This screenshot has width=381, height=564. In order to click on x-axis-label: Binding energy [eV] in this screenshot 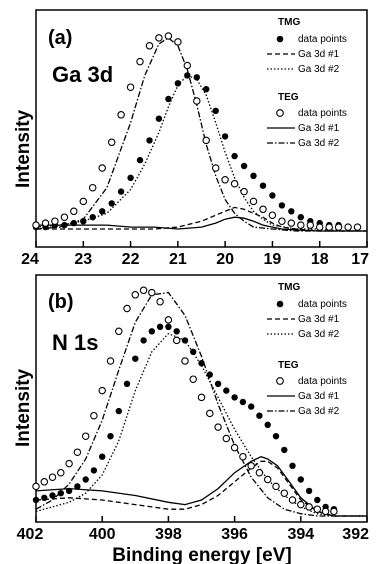, I will do `click(201, 554)`.